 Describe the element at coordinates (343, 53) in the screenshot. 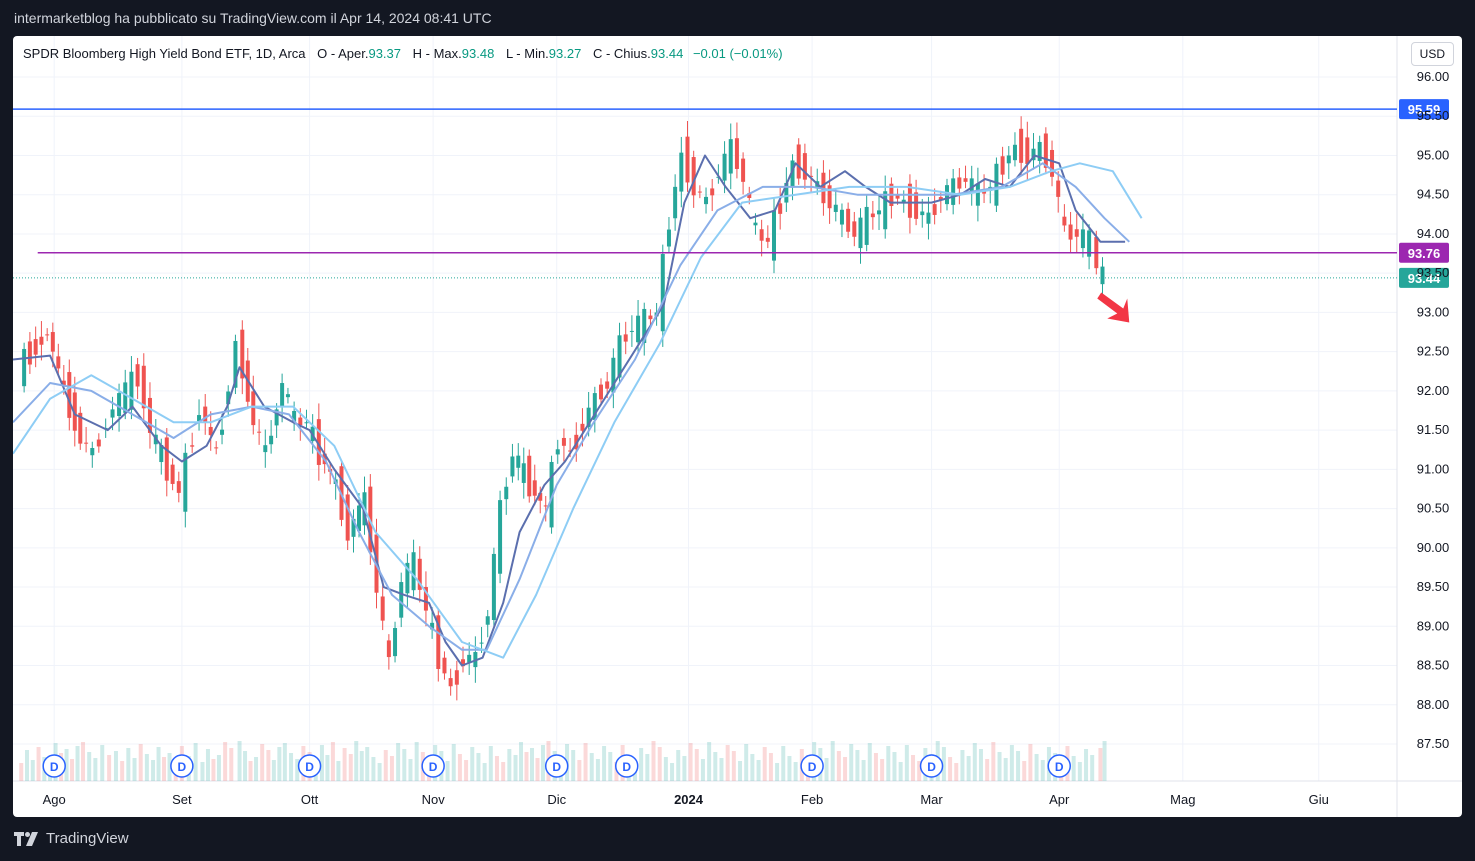

I see `legend-open-label: O - Aper.` at that location.